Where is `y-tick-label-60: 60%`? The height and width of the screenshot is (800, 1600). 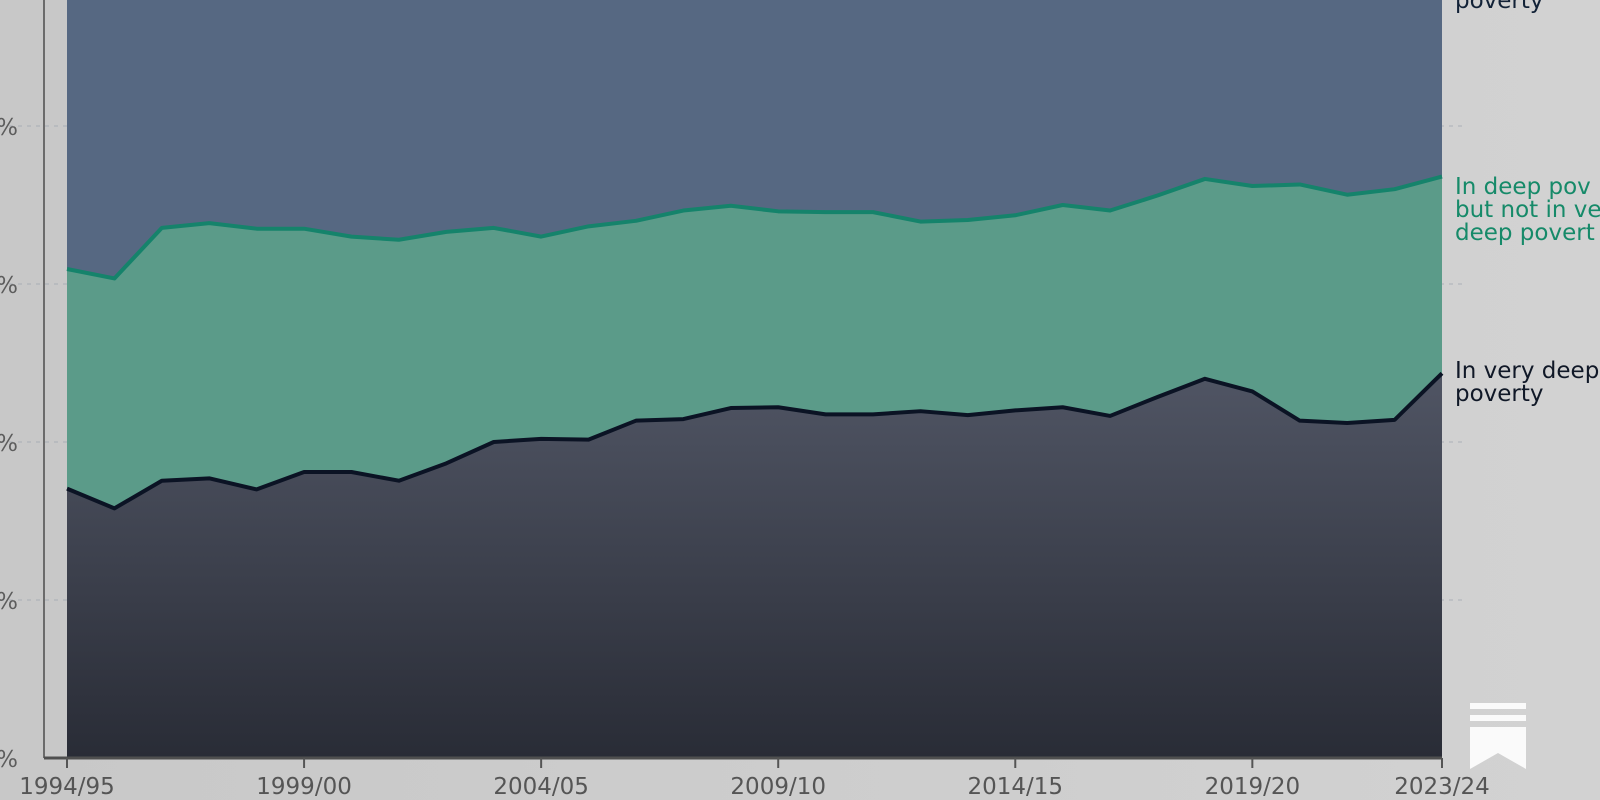
y-tick-label-60: 60% is located at coordinates (9, 286).